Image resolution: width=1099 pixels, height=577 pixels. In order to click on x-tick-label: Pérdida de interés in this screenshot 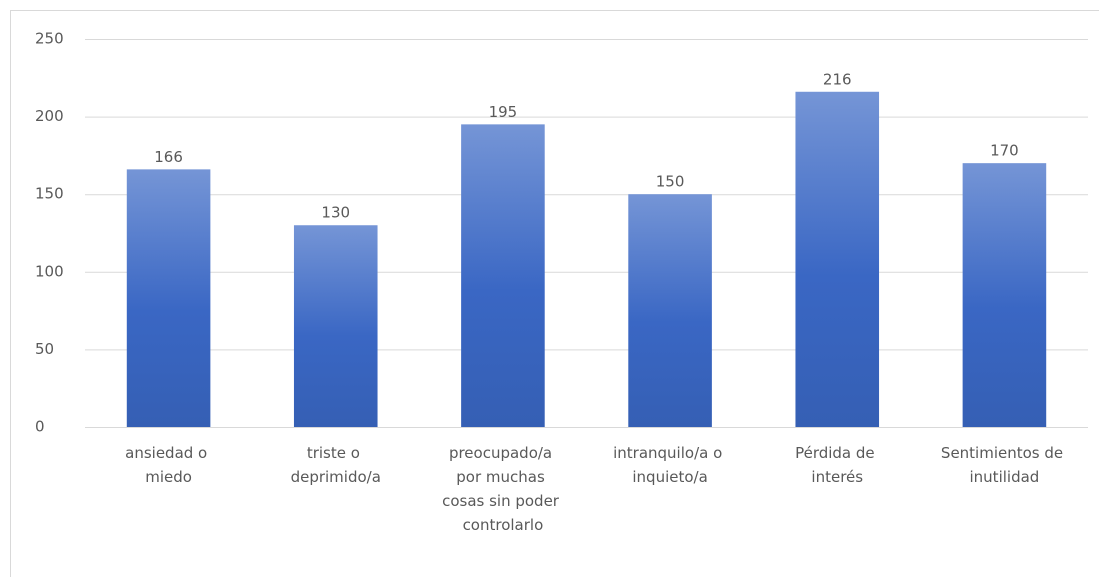, I will do `click(837, 465)`.